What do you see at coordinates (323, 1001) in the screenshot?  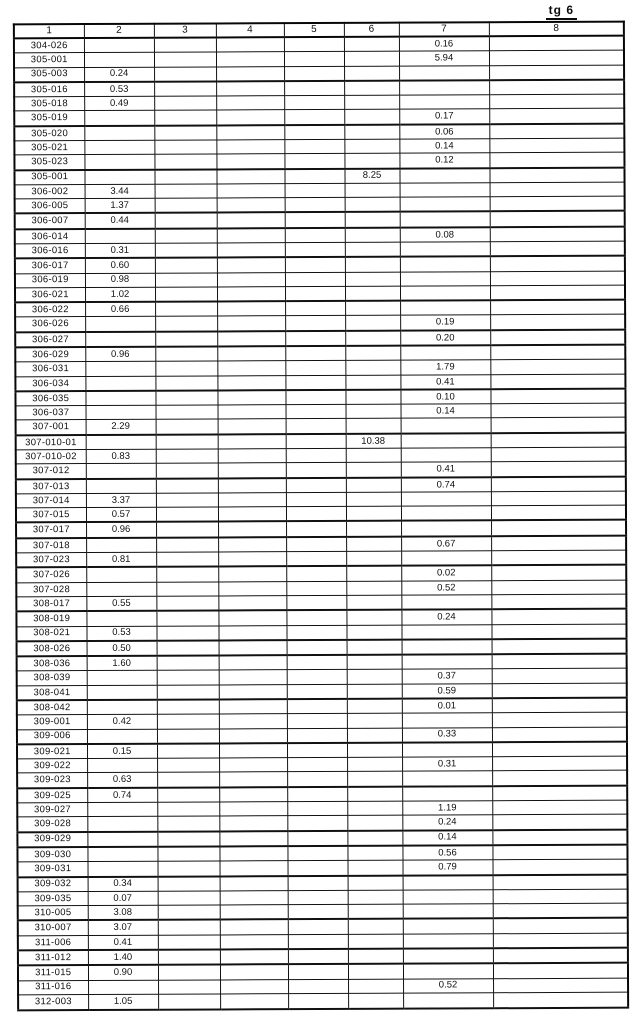 I see `table-row: 312-003 1.05` at bounding box center [323, 1001].